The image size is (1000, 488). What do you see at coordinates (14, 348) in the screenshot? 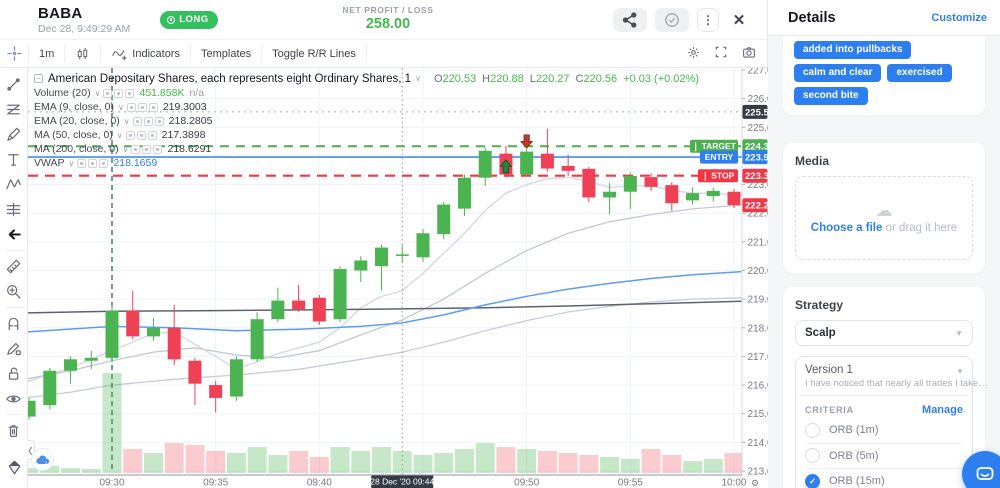
I see `tool-edit-icon` at bounding box center [14, 348].